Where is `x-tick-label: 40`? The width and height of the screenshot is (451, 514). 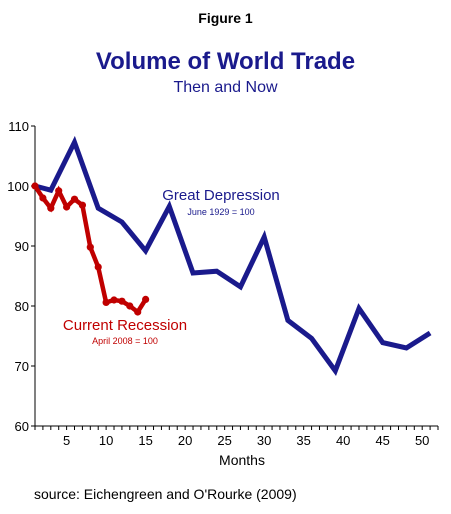
x-tick-label: 40 is located at coordinates (343, 440).